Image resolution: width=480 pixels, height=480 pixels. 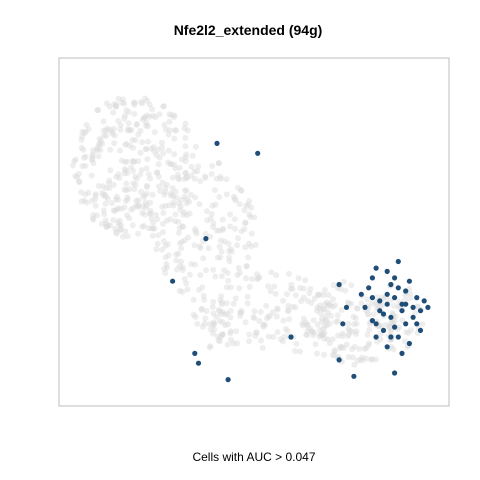 What do you see at coordinates (398, 288) in the screenshot?
I see `highlighted-cell-point` at bounding box center [398, 288].